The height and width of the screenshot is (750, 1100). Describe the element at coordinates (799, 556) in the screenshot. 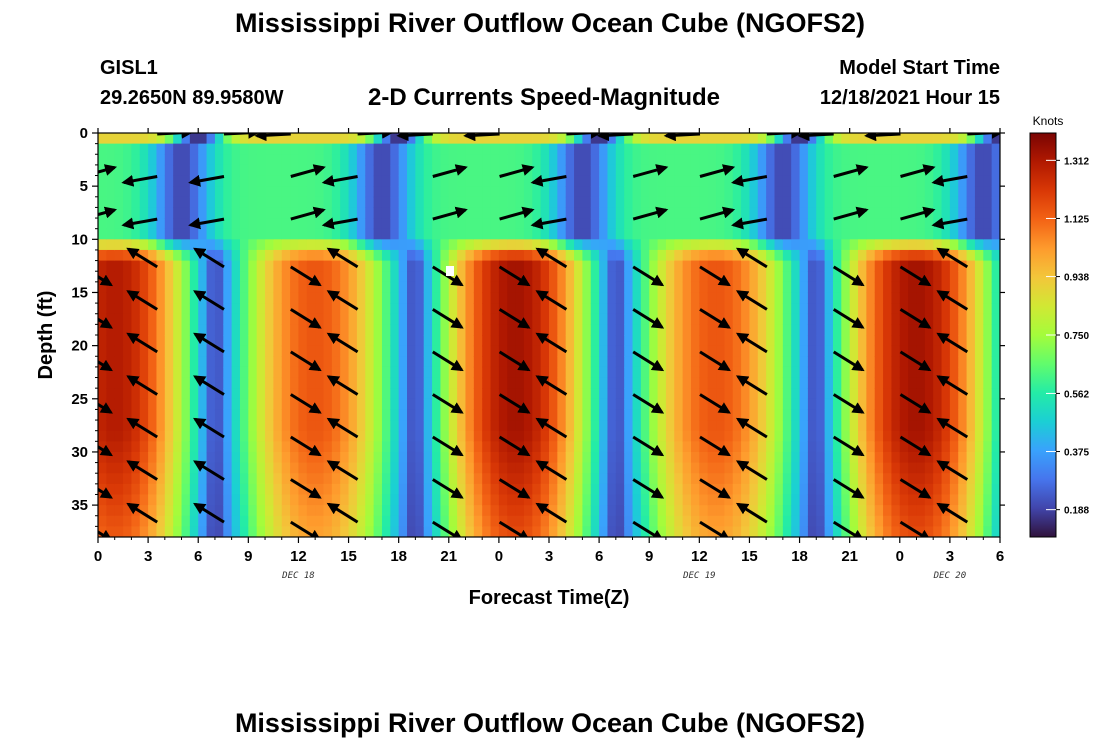

I see `x-tick-label: 18` at that location.